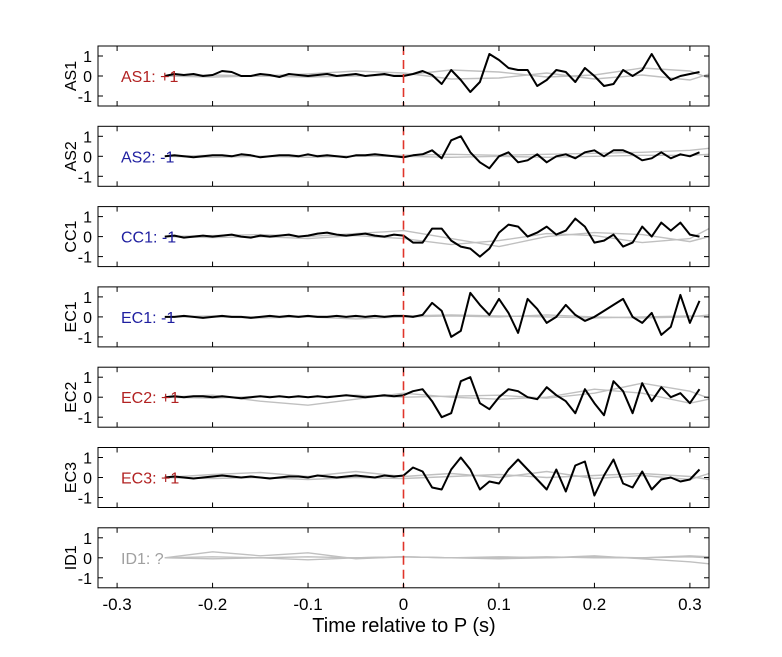 The height and width of the screenshot is (657, 782). Describe the element at coordinates (149, 77) in the screenshot. I see `annotation-as1: AS1: +1` at that location.